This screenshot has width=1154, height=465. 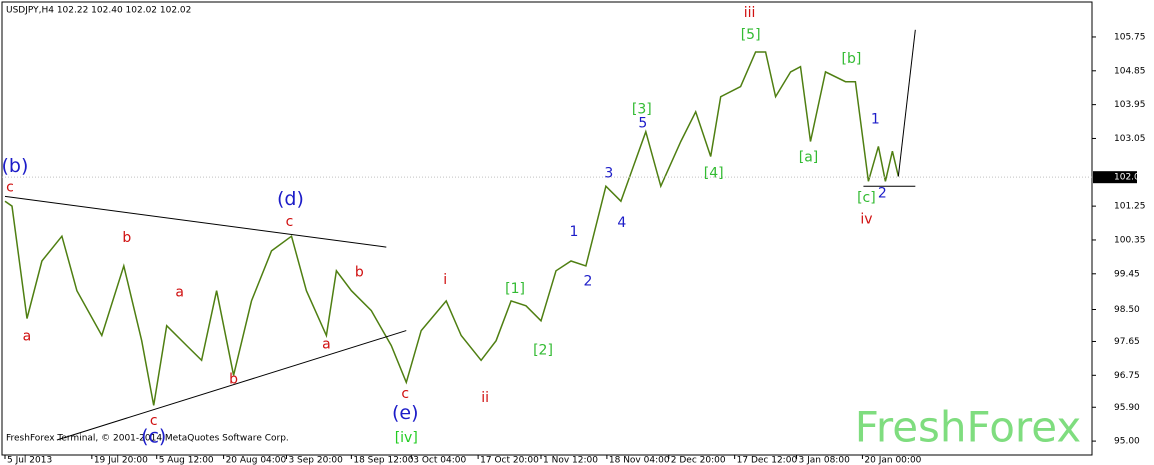 I want to click on x-tick-label: 3 Jan 08:00, so click(x=825, y=460).